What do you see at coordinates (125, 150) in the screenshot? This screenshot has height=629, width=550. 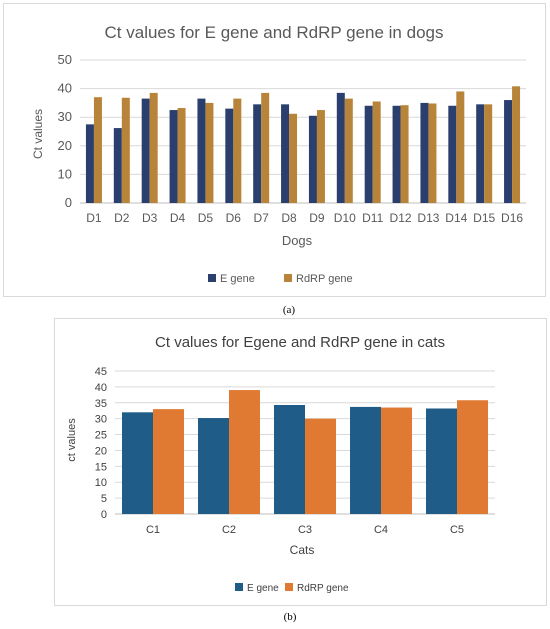 I see `dogs-bar-rdrp-gene-d2` at bounding box center [125, 150].